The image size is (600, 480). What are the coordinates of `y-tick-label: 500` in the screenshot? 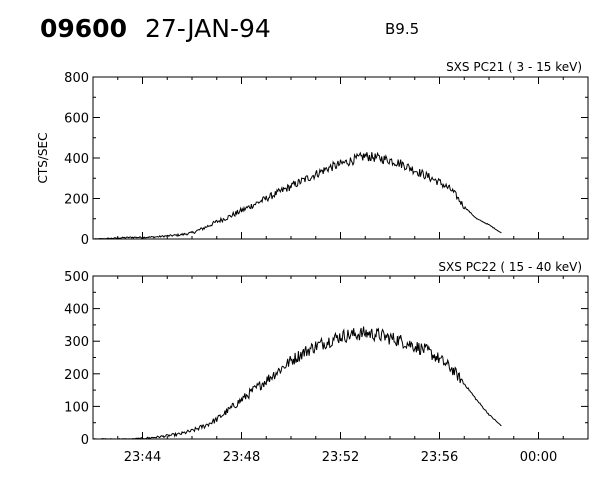 It's located at (76, 277).